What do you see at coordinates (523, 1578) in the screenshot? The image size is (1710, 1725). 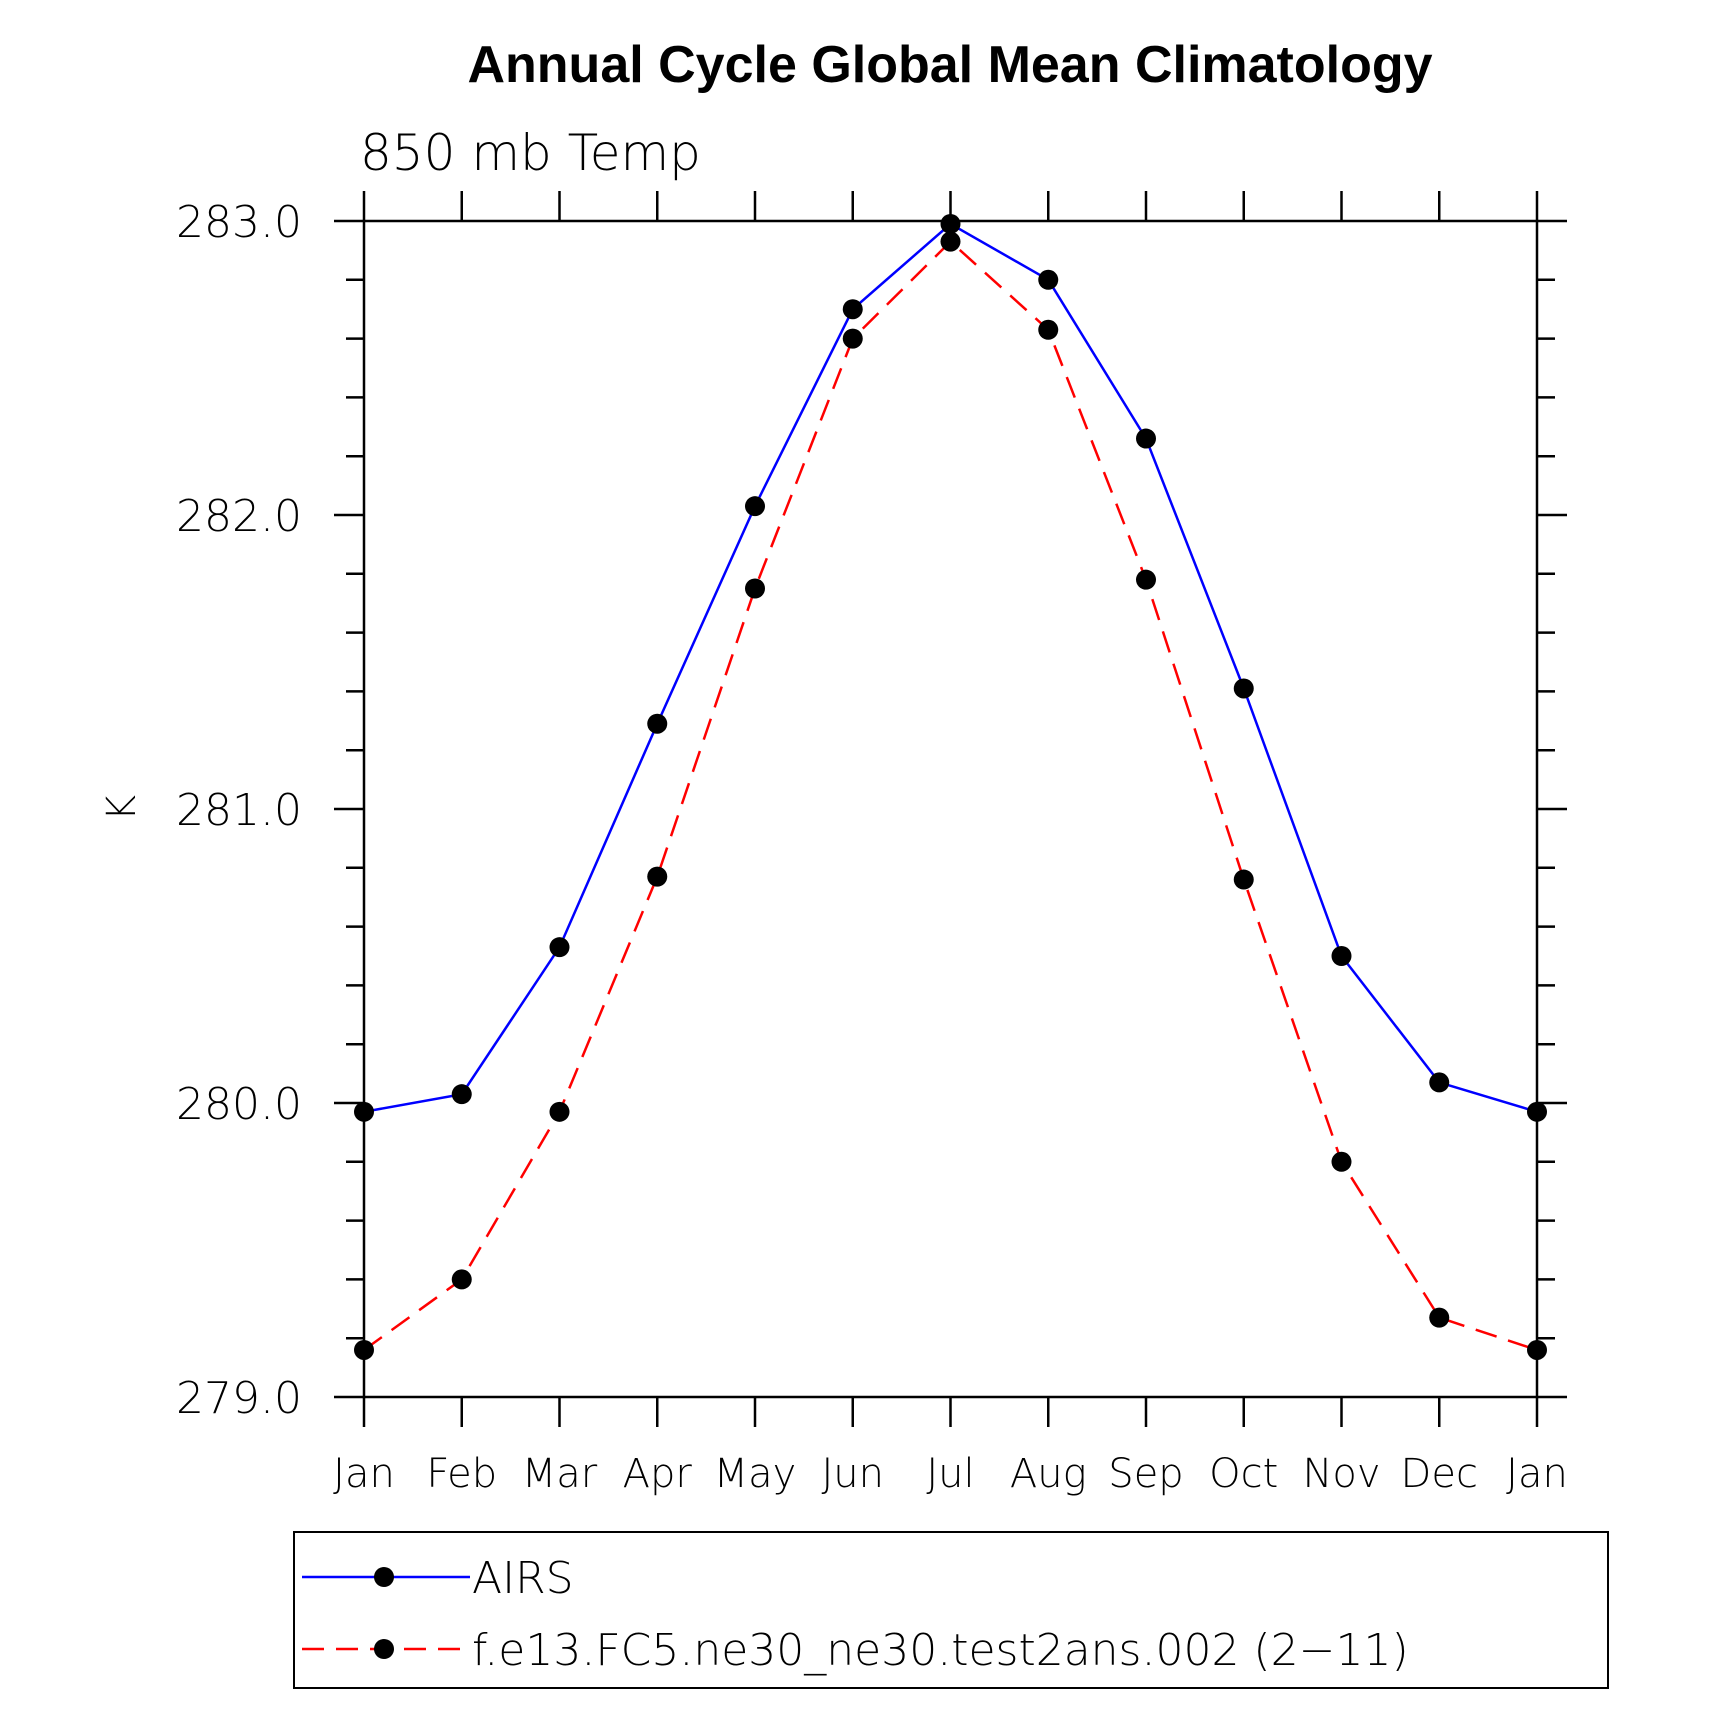 I see `legend-label-airs: AIRS` at bounding box center [523, 1578].